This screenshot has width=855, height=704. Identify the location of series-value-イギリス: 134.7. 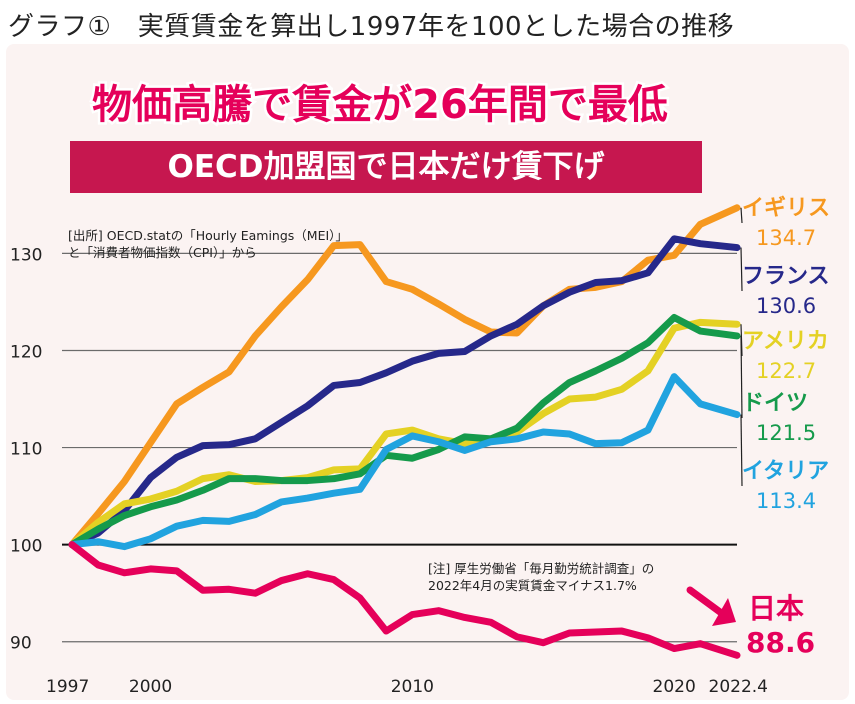
(786, 238).